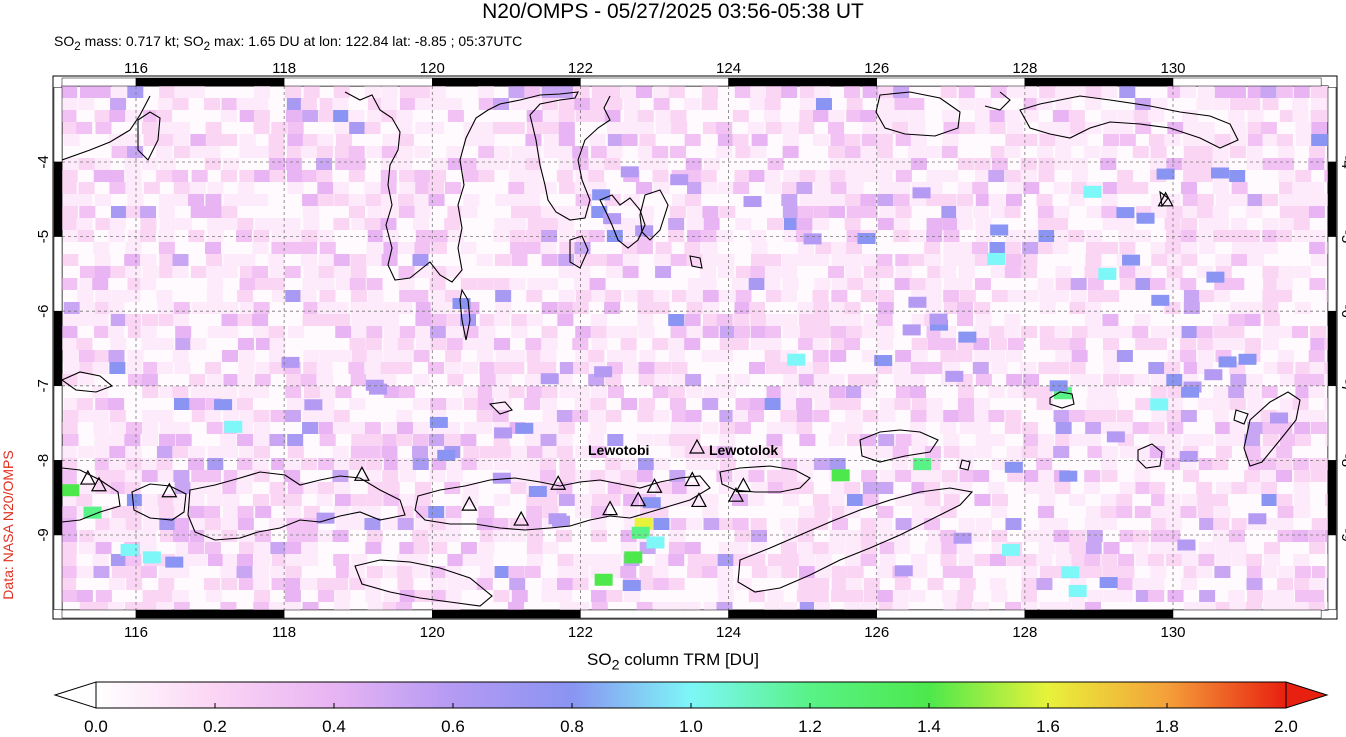  What do you see at coordinates (1286, 726) in the screenshot?
I see `colorbar-tick-label: 2.0` at bounding box center [1286, 726].